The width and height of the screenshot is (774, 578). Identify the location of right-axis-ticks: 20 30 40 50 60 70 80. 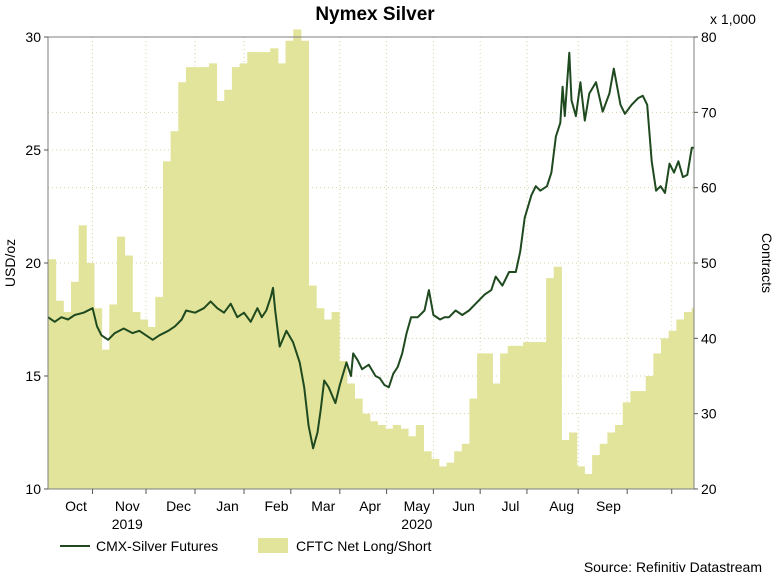
(705, 263).